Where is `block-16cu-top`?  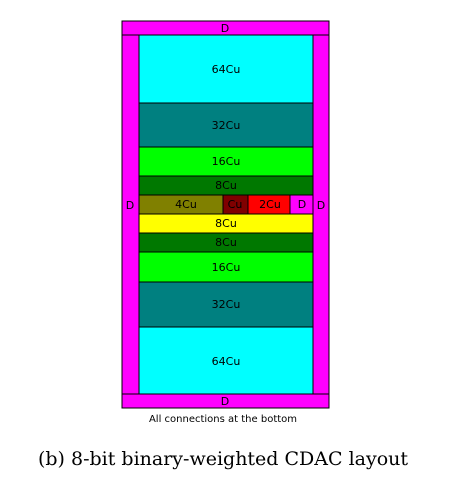
block-16cu-top is located at coordinates (226, 161).